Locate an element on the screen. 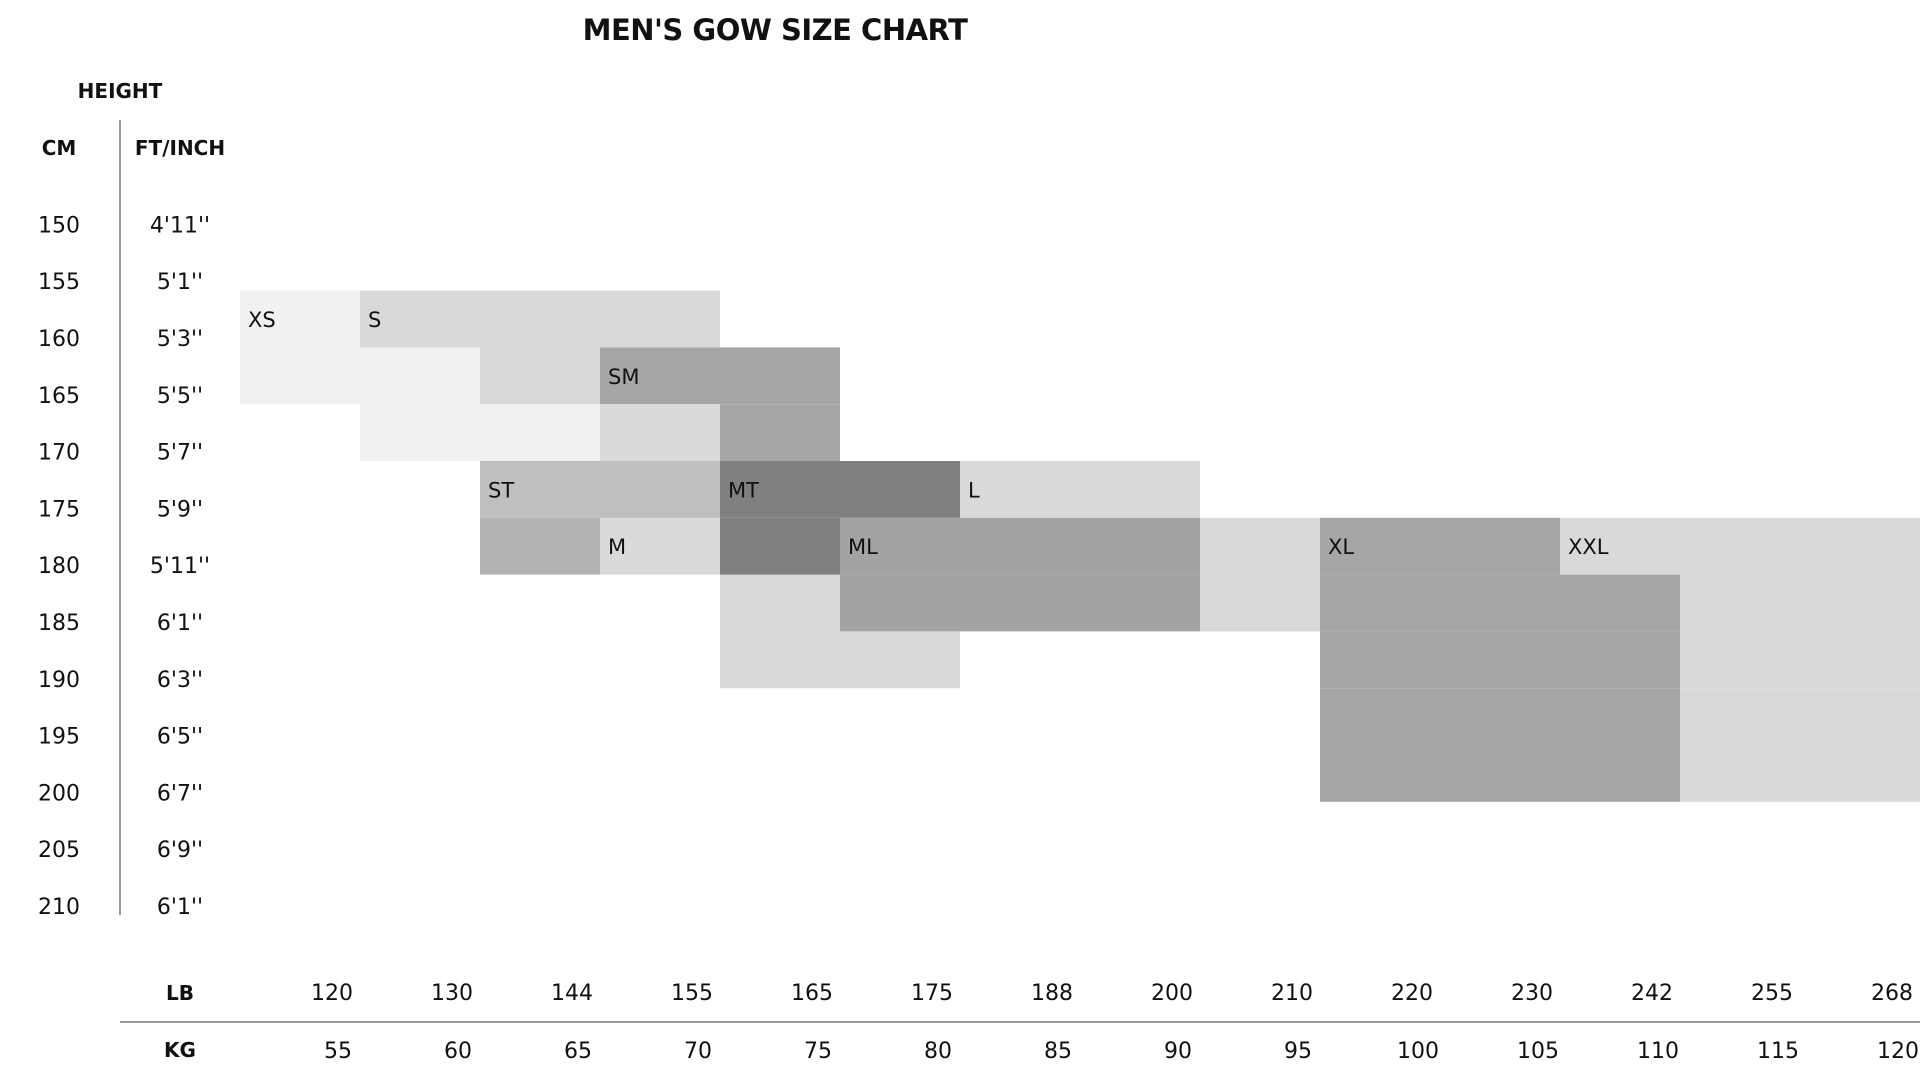  kg-tick-label: 90 is located at coordinates (1178, 1051).